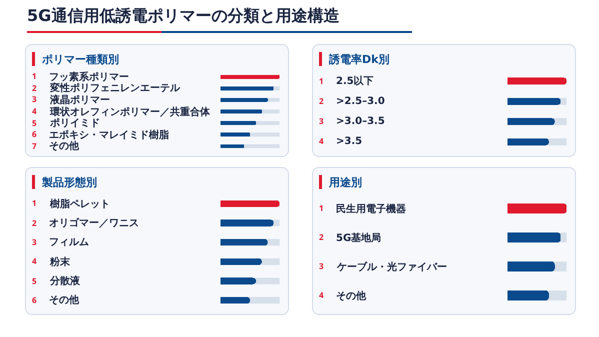 The height and width of the screenshot is (337, 599). What do you see at coordinates (89, 77) in the screenshot?
I see `y-tick-label: フッ素系ポリマー` at bounding box center [89, 77].